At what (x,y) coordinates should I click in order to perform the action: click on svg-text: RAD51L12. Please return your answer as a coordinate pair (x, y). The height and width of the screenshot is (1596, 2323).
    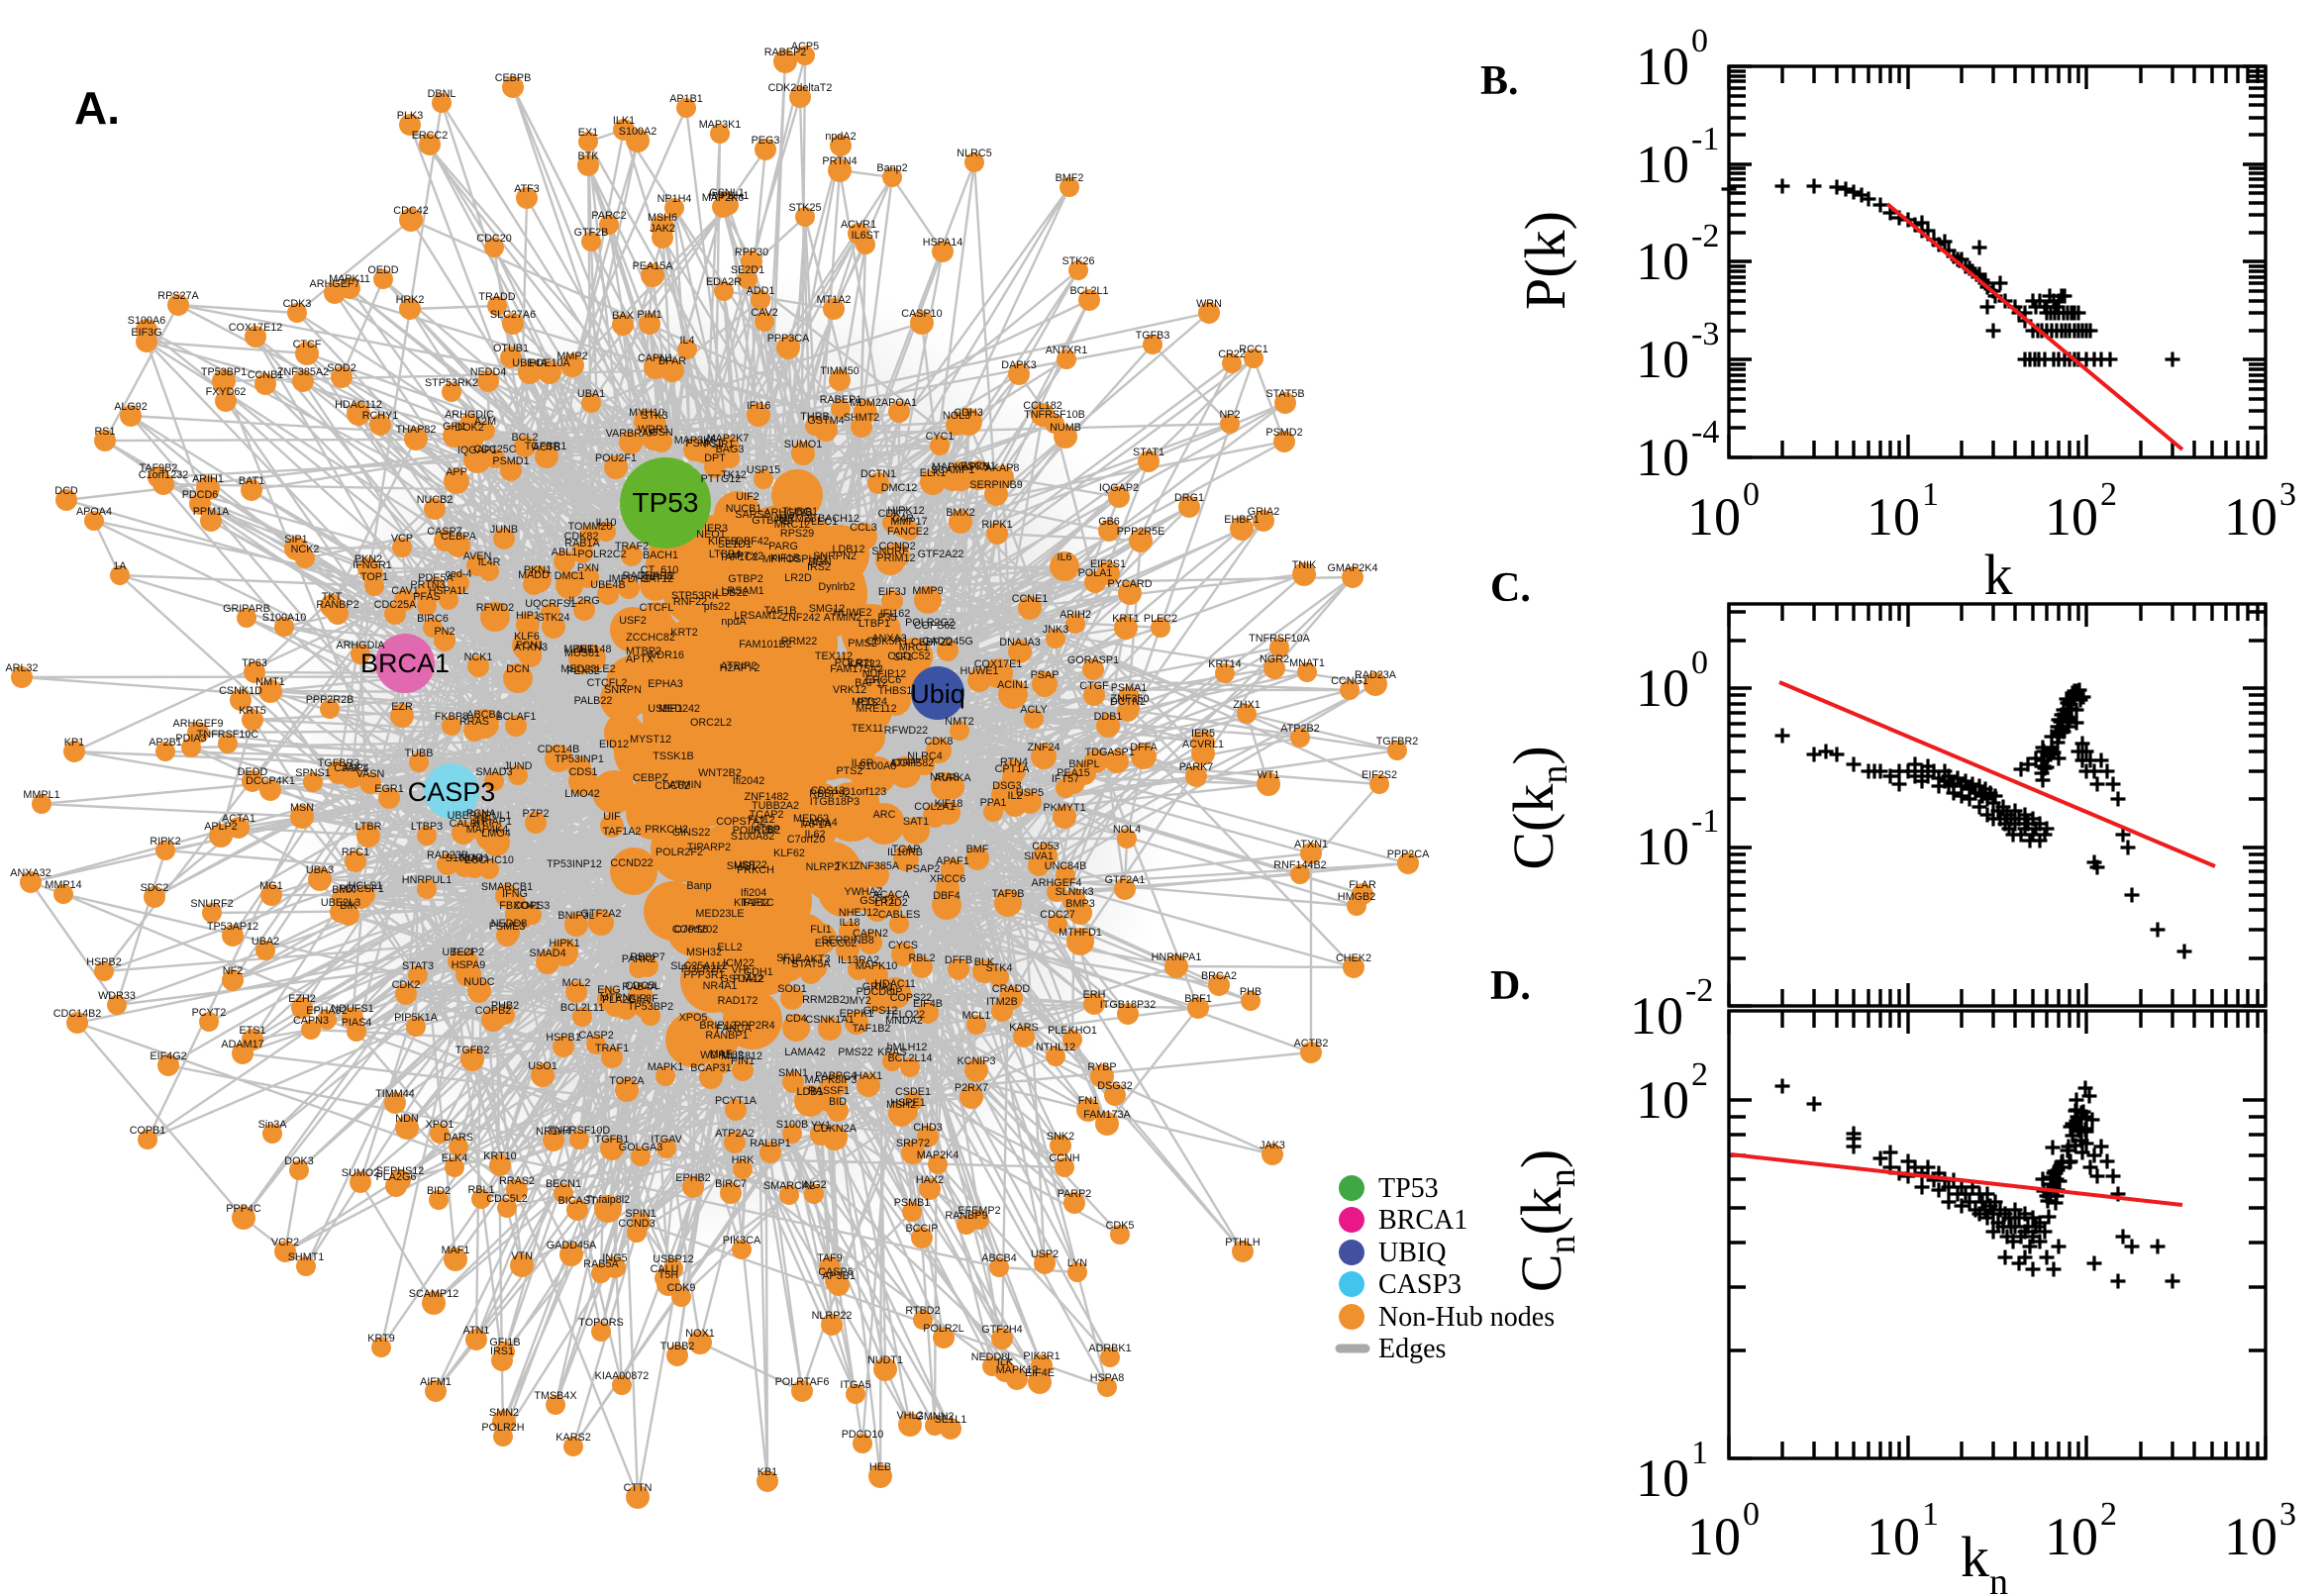
    Looking at the image, I should click on (649, 576).